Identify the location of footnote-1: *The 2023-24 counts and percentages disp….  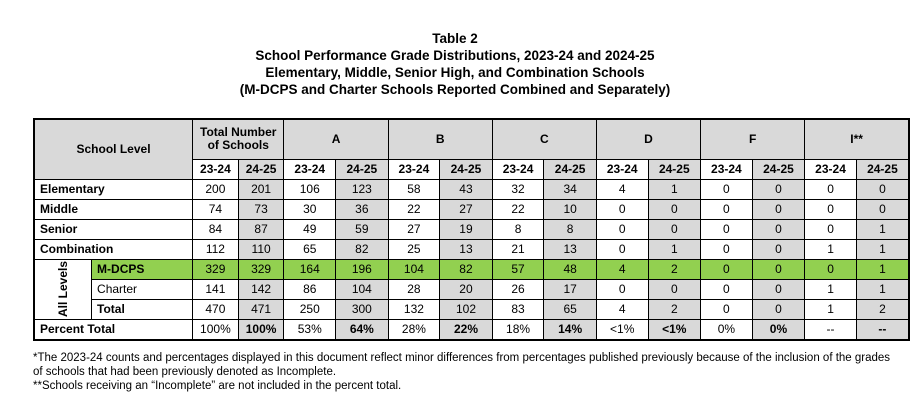
(462, 365).